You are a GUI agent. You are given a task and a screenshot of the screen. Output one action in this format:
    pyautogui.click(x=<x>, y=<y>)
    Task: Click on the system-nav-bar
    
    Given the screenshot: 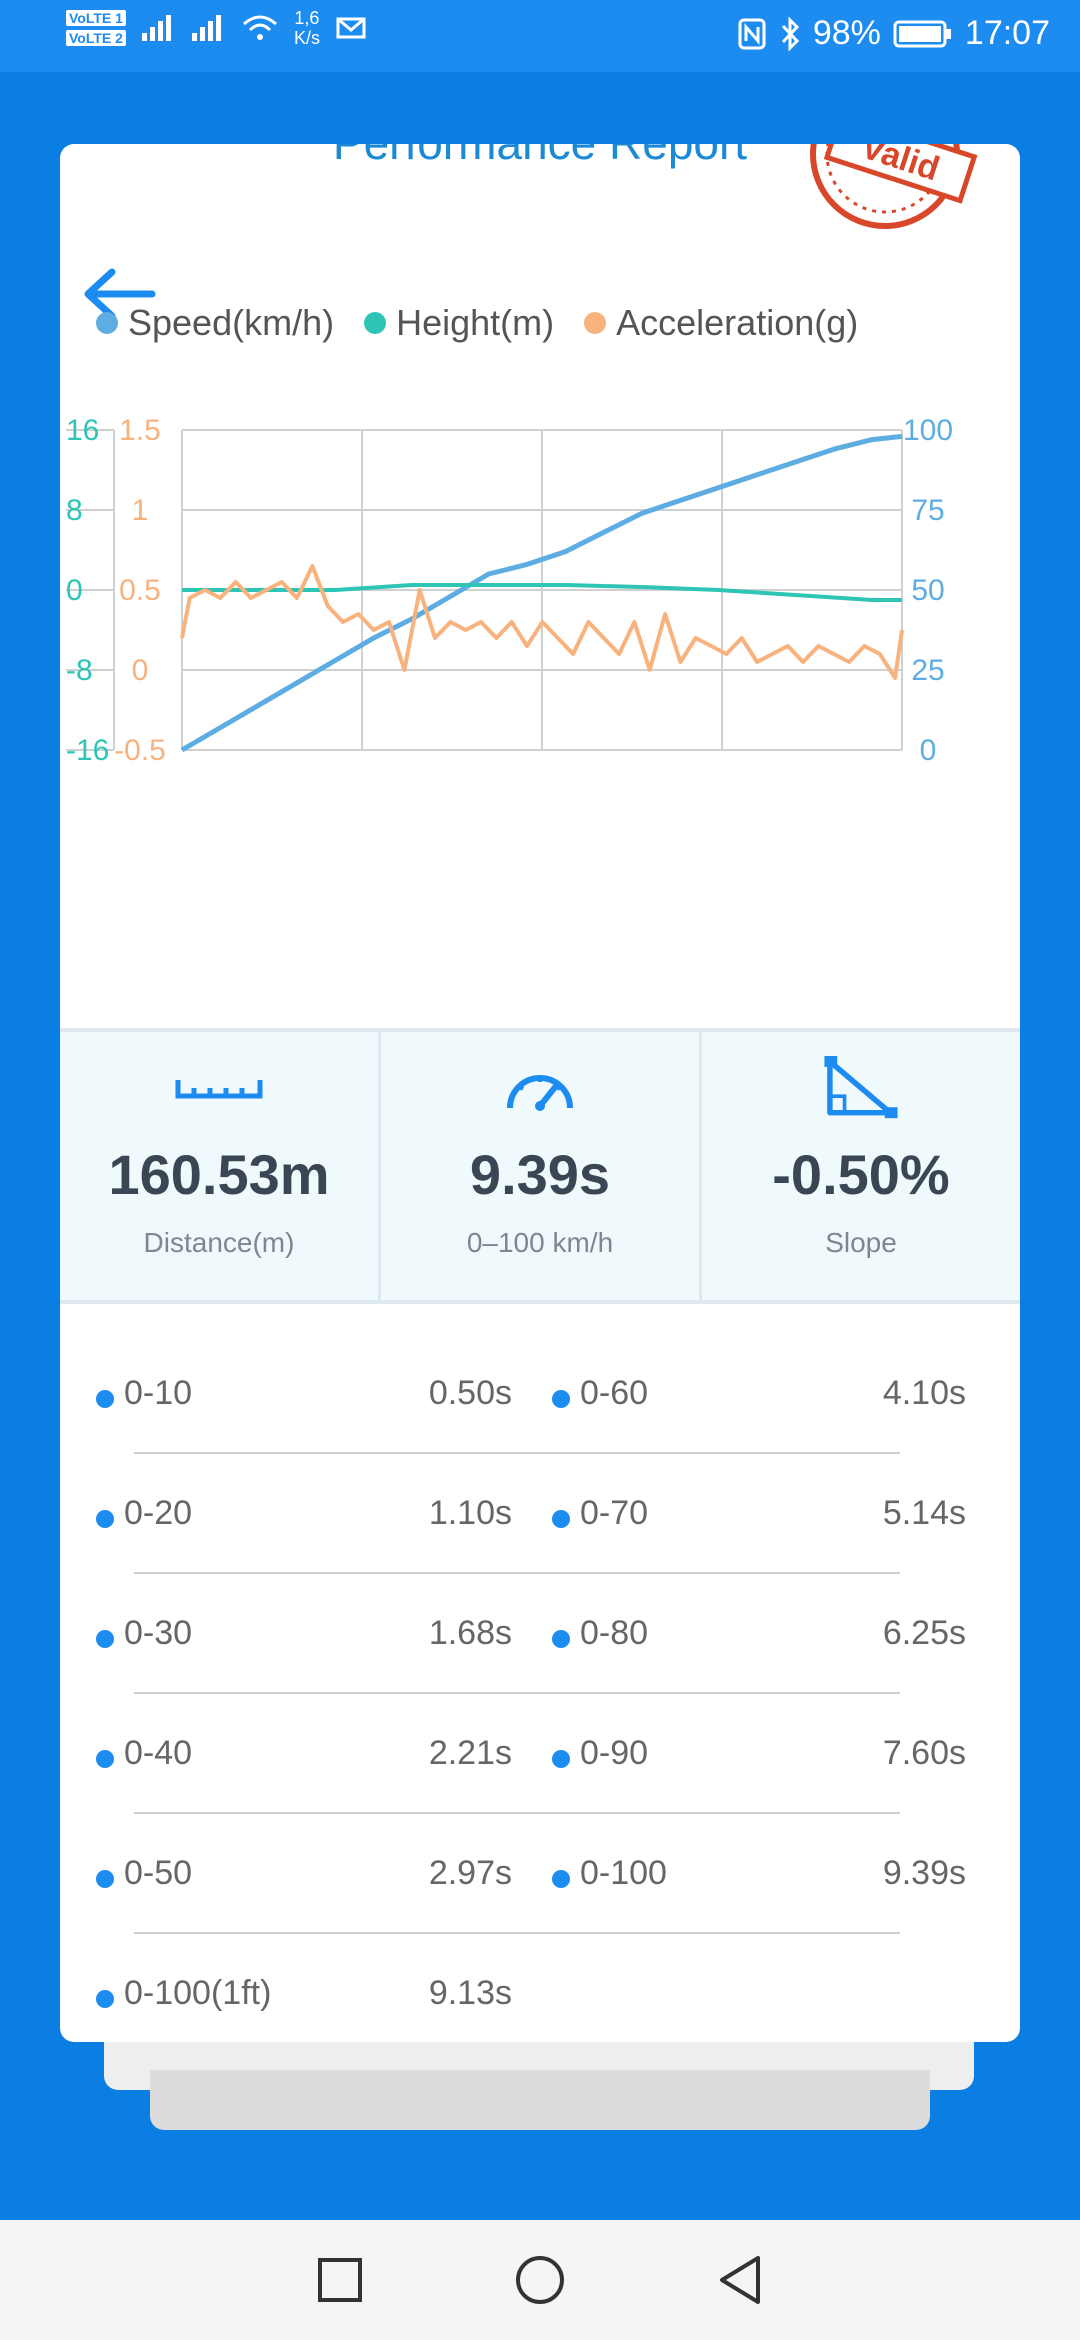 What is the action you would take?
    pyautogui.click(x=540, y=2280)
    